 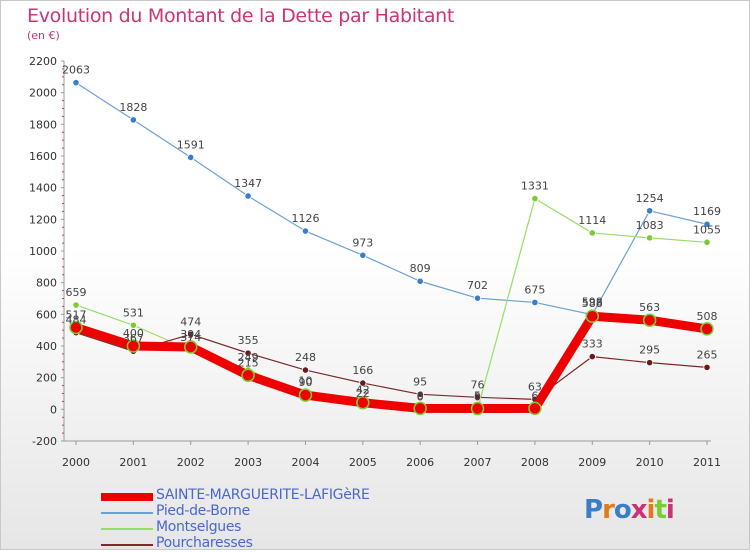 I want to click on data-label: 1114, so click(x=592, y=220).